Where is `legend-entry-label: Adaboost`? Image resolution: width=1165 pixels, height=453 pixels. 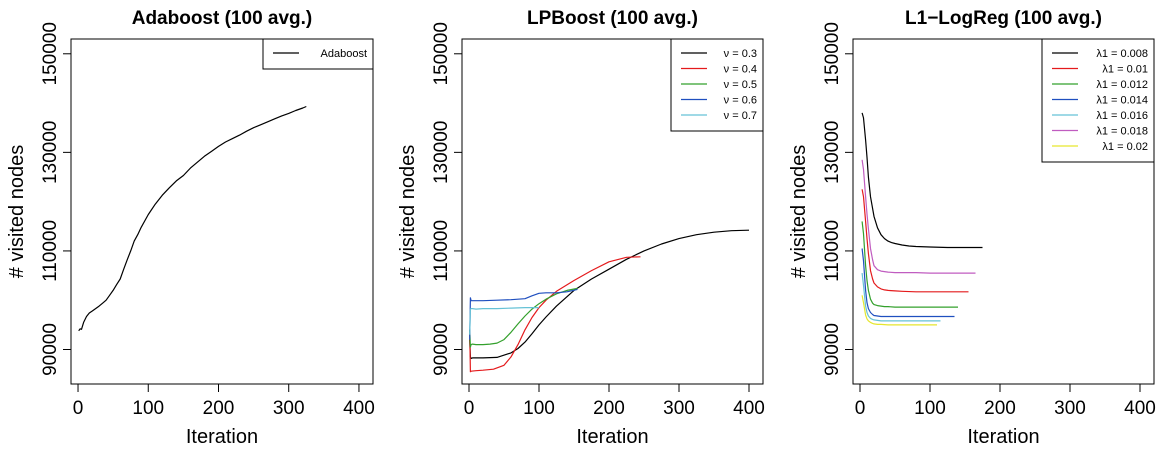 legend-entry-label: Adaboost is located at coordinates (344, 54).